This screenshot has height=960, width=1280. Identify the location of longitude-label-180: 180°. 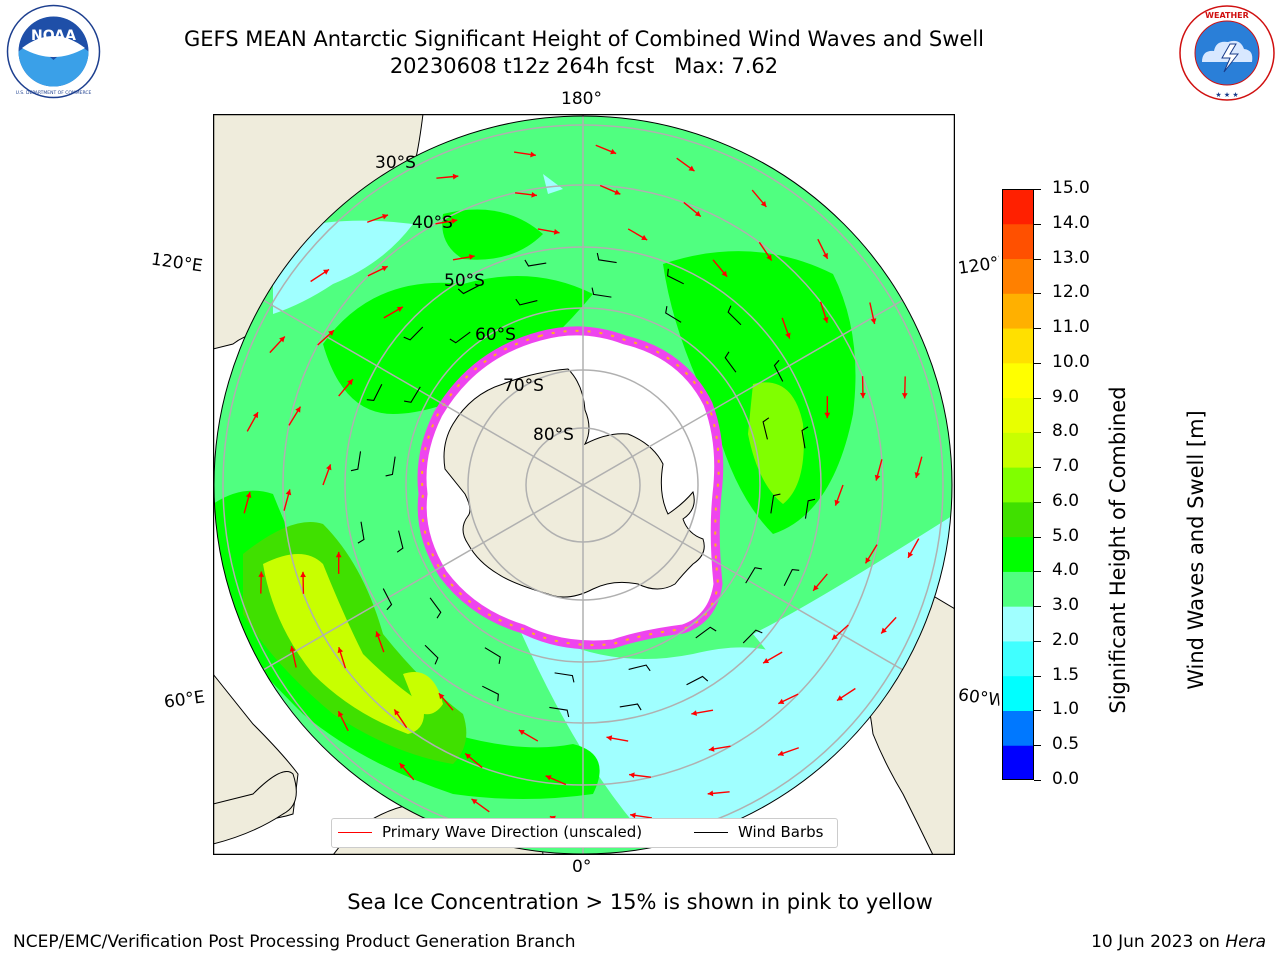
(581, 99).